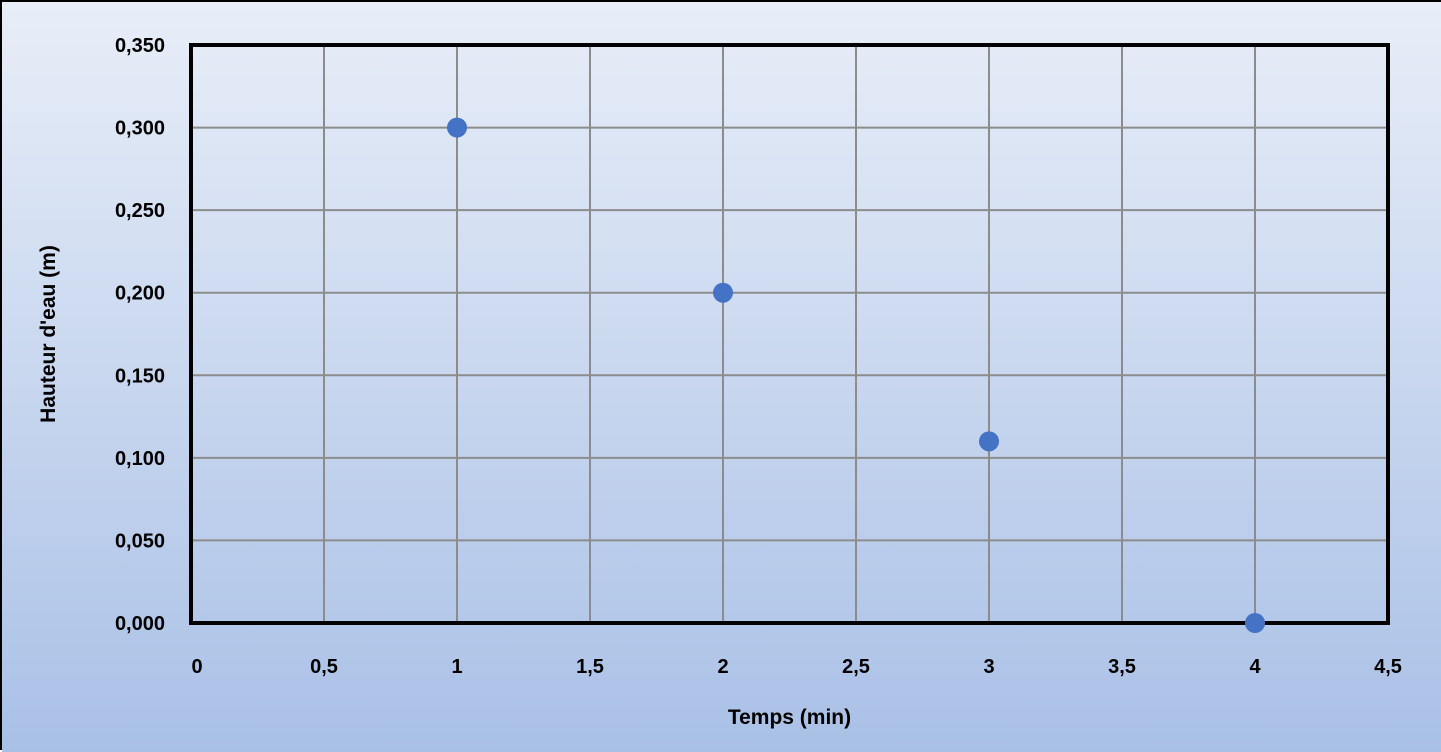 Image resolution: width=1441 pixels, height=752 pixels. I want to click on y-tick-label: 0,150, so click(140, 376).